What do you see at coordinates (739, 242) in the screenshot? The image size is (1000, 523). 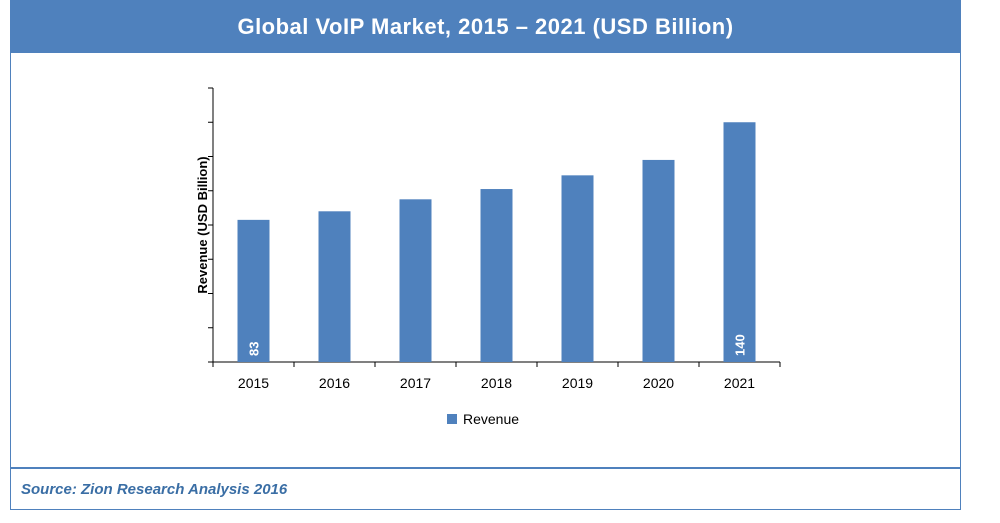 I see `bar-2021` at bounding box center [739, 242].